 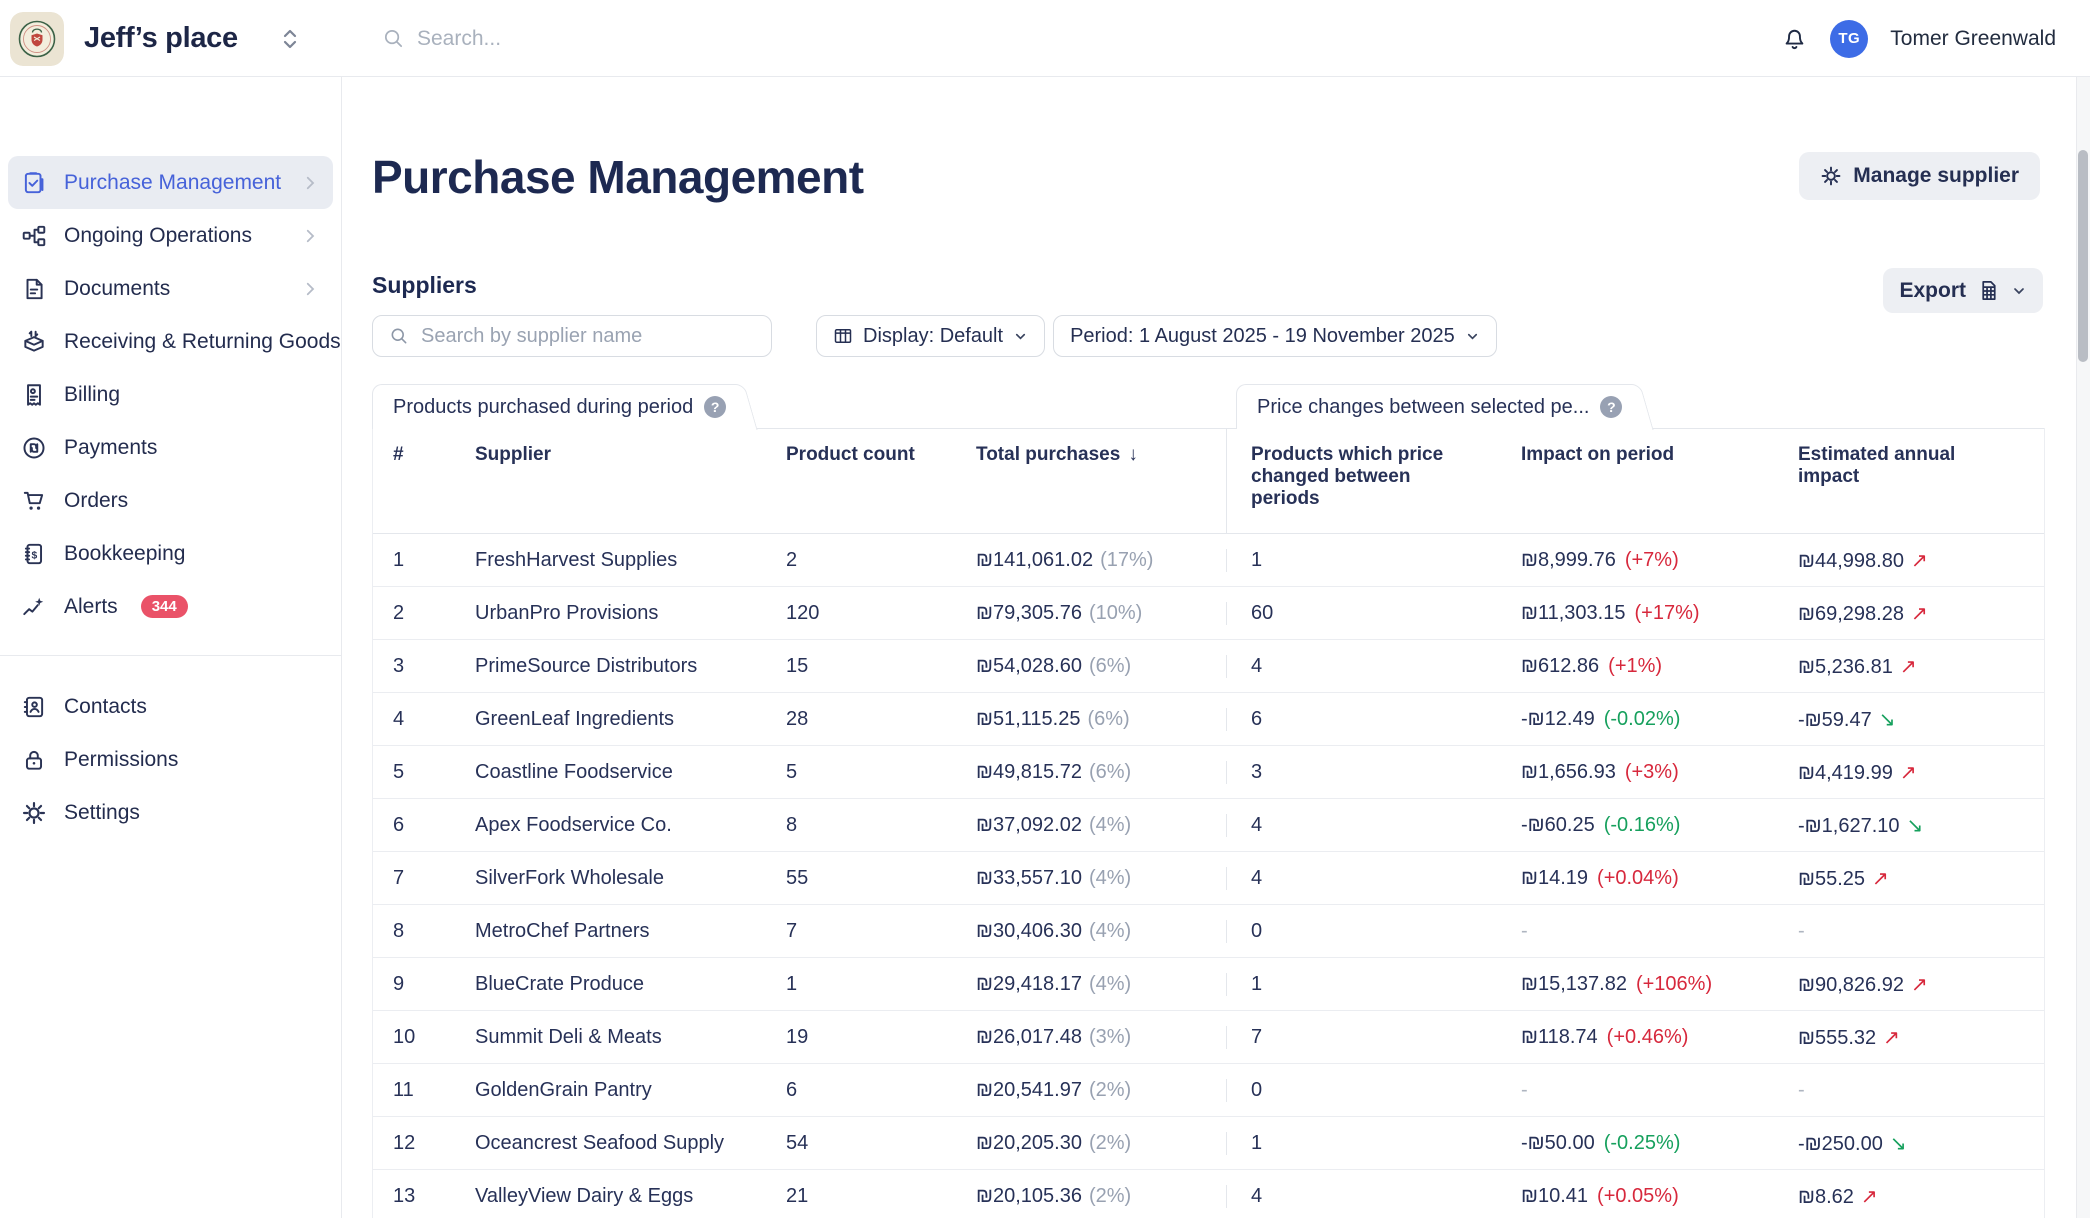 I want to click on total-purchases-value: ₪20,541.97, so click(x=1029, y=1089).